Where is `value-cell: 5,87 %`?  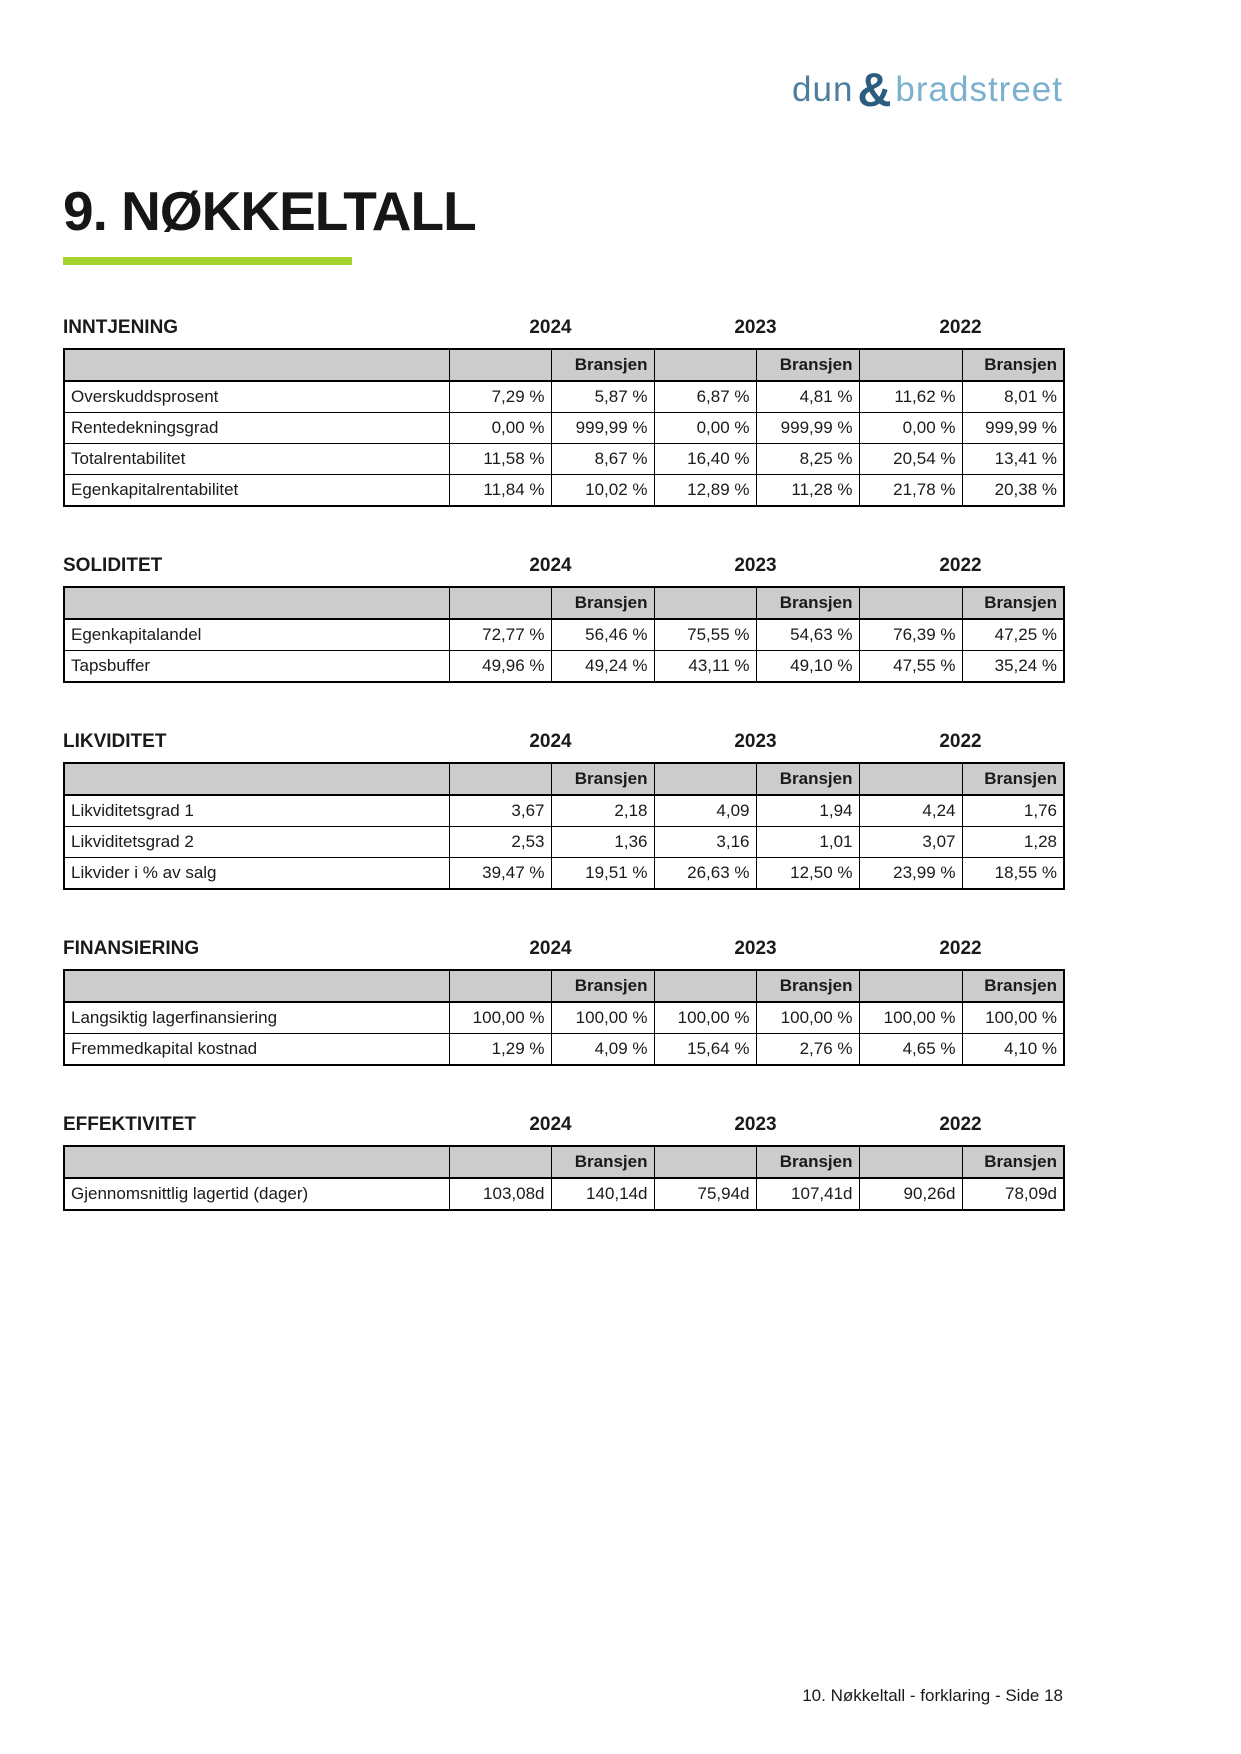 value-cell: 5,87 % is located at coordinates (602, 396).